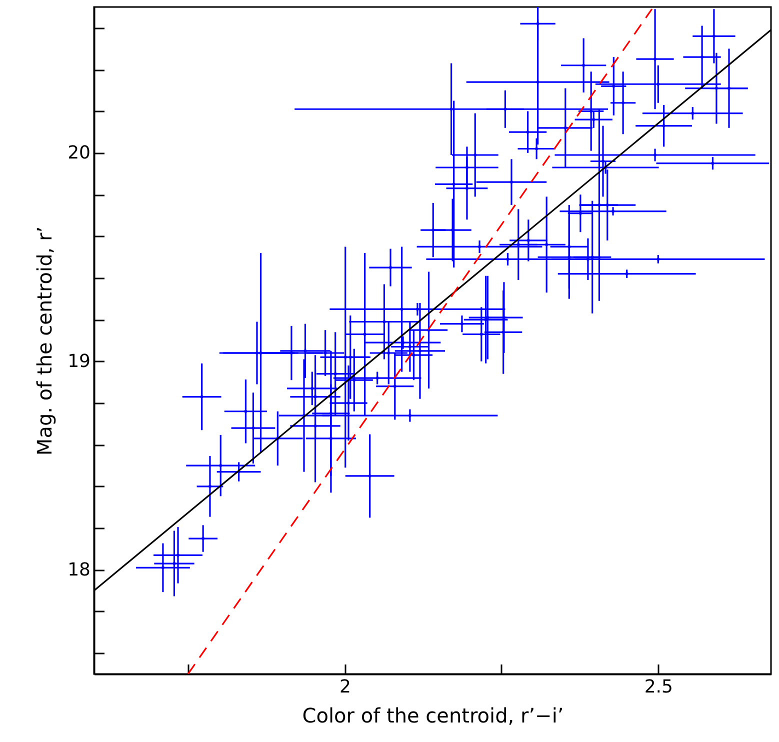  Describe the element at coordinates (79, 361) in the screenshot. I see `y-tick-label: 19` at that location.